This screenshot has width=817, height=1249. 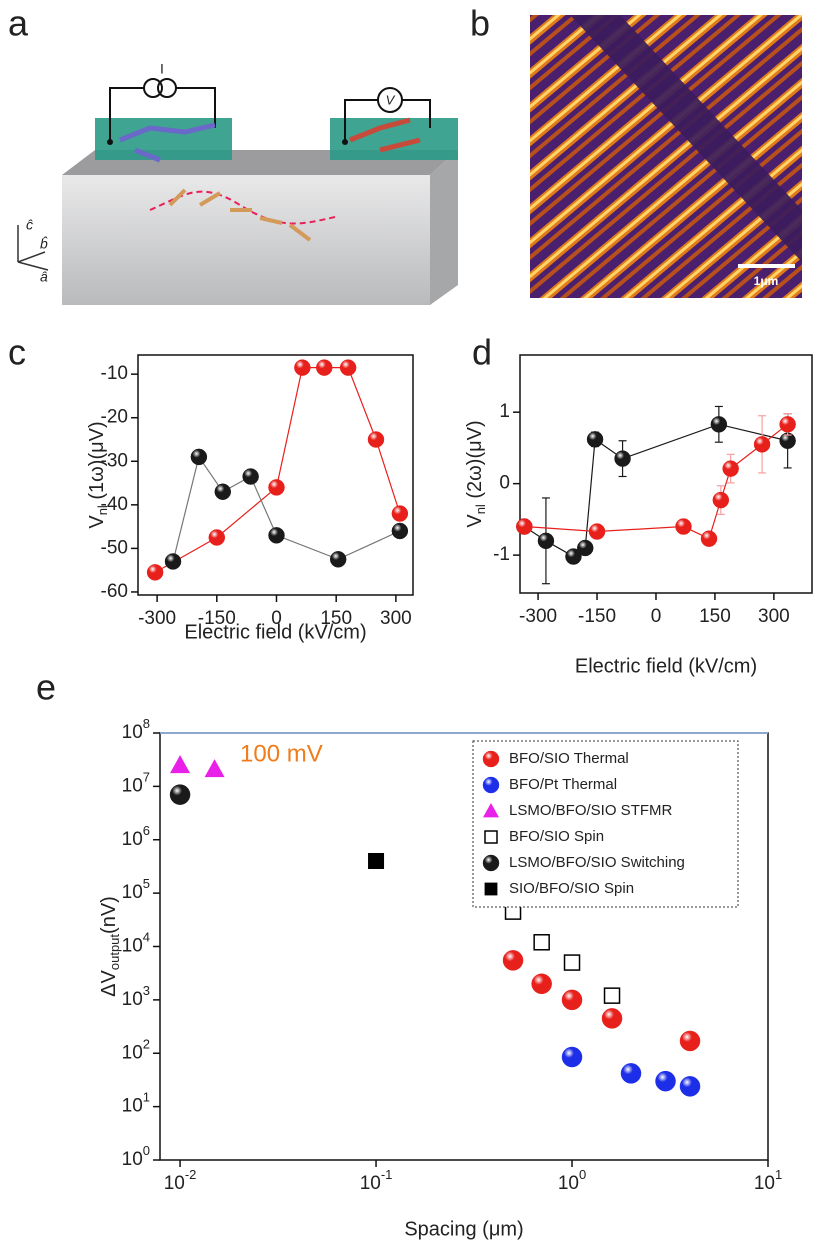 I want to click on x-axis-label: Spacing (μm), so click(x=463, y=1229).